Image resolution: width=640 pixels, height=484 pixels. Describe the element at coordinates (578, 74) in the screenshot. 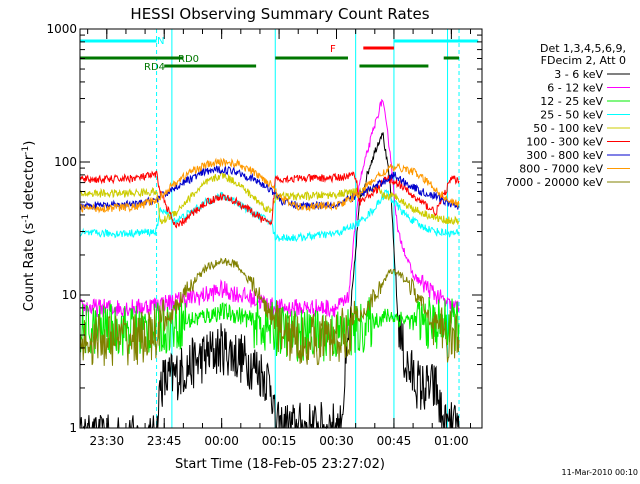

I see `legend-label-0: 3 - 6 keV` at that location.